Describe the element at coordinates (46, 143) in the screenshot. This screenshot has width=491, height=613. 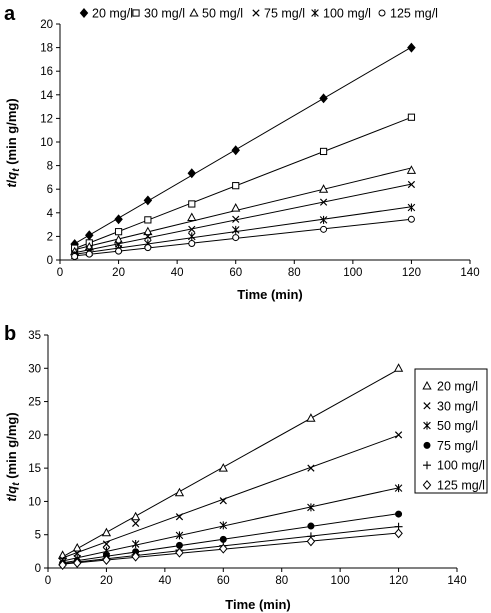
I see `panel-a-y-tick-label: 10` at that location.